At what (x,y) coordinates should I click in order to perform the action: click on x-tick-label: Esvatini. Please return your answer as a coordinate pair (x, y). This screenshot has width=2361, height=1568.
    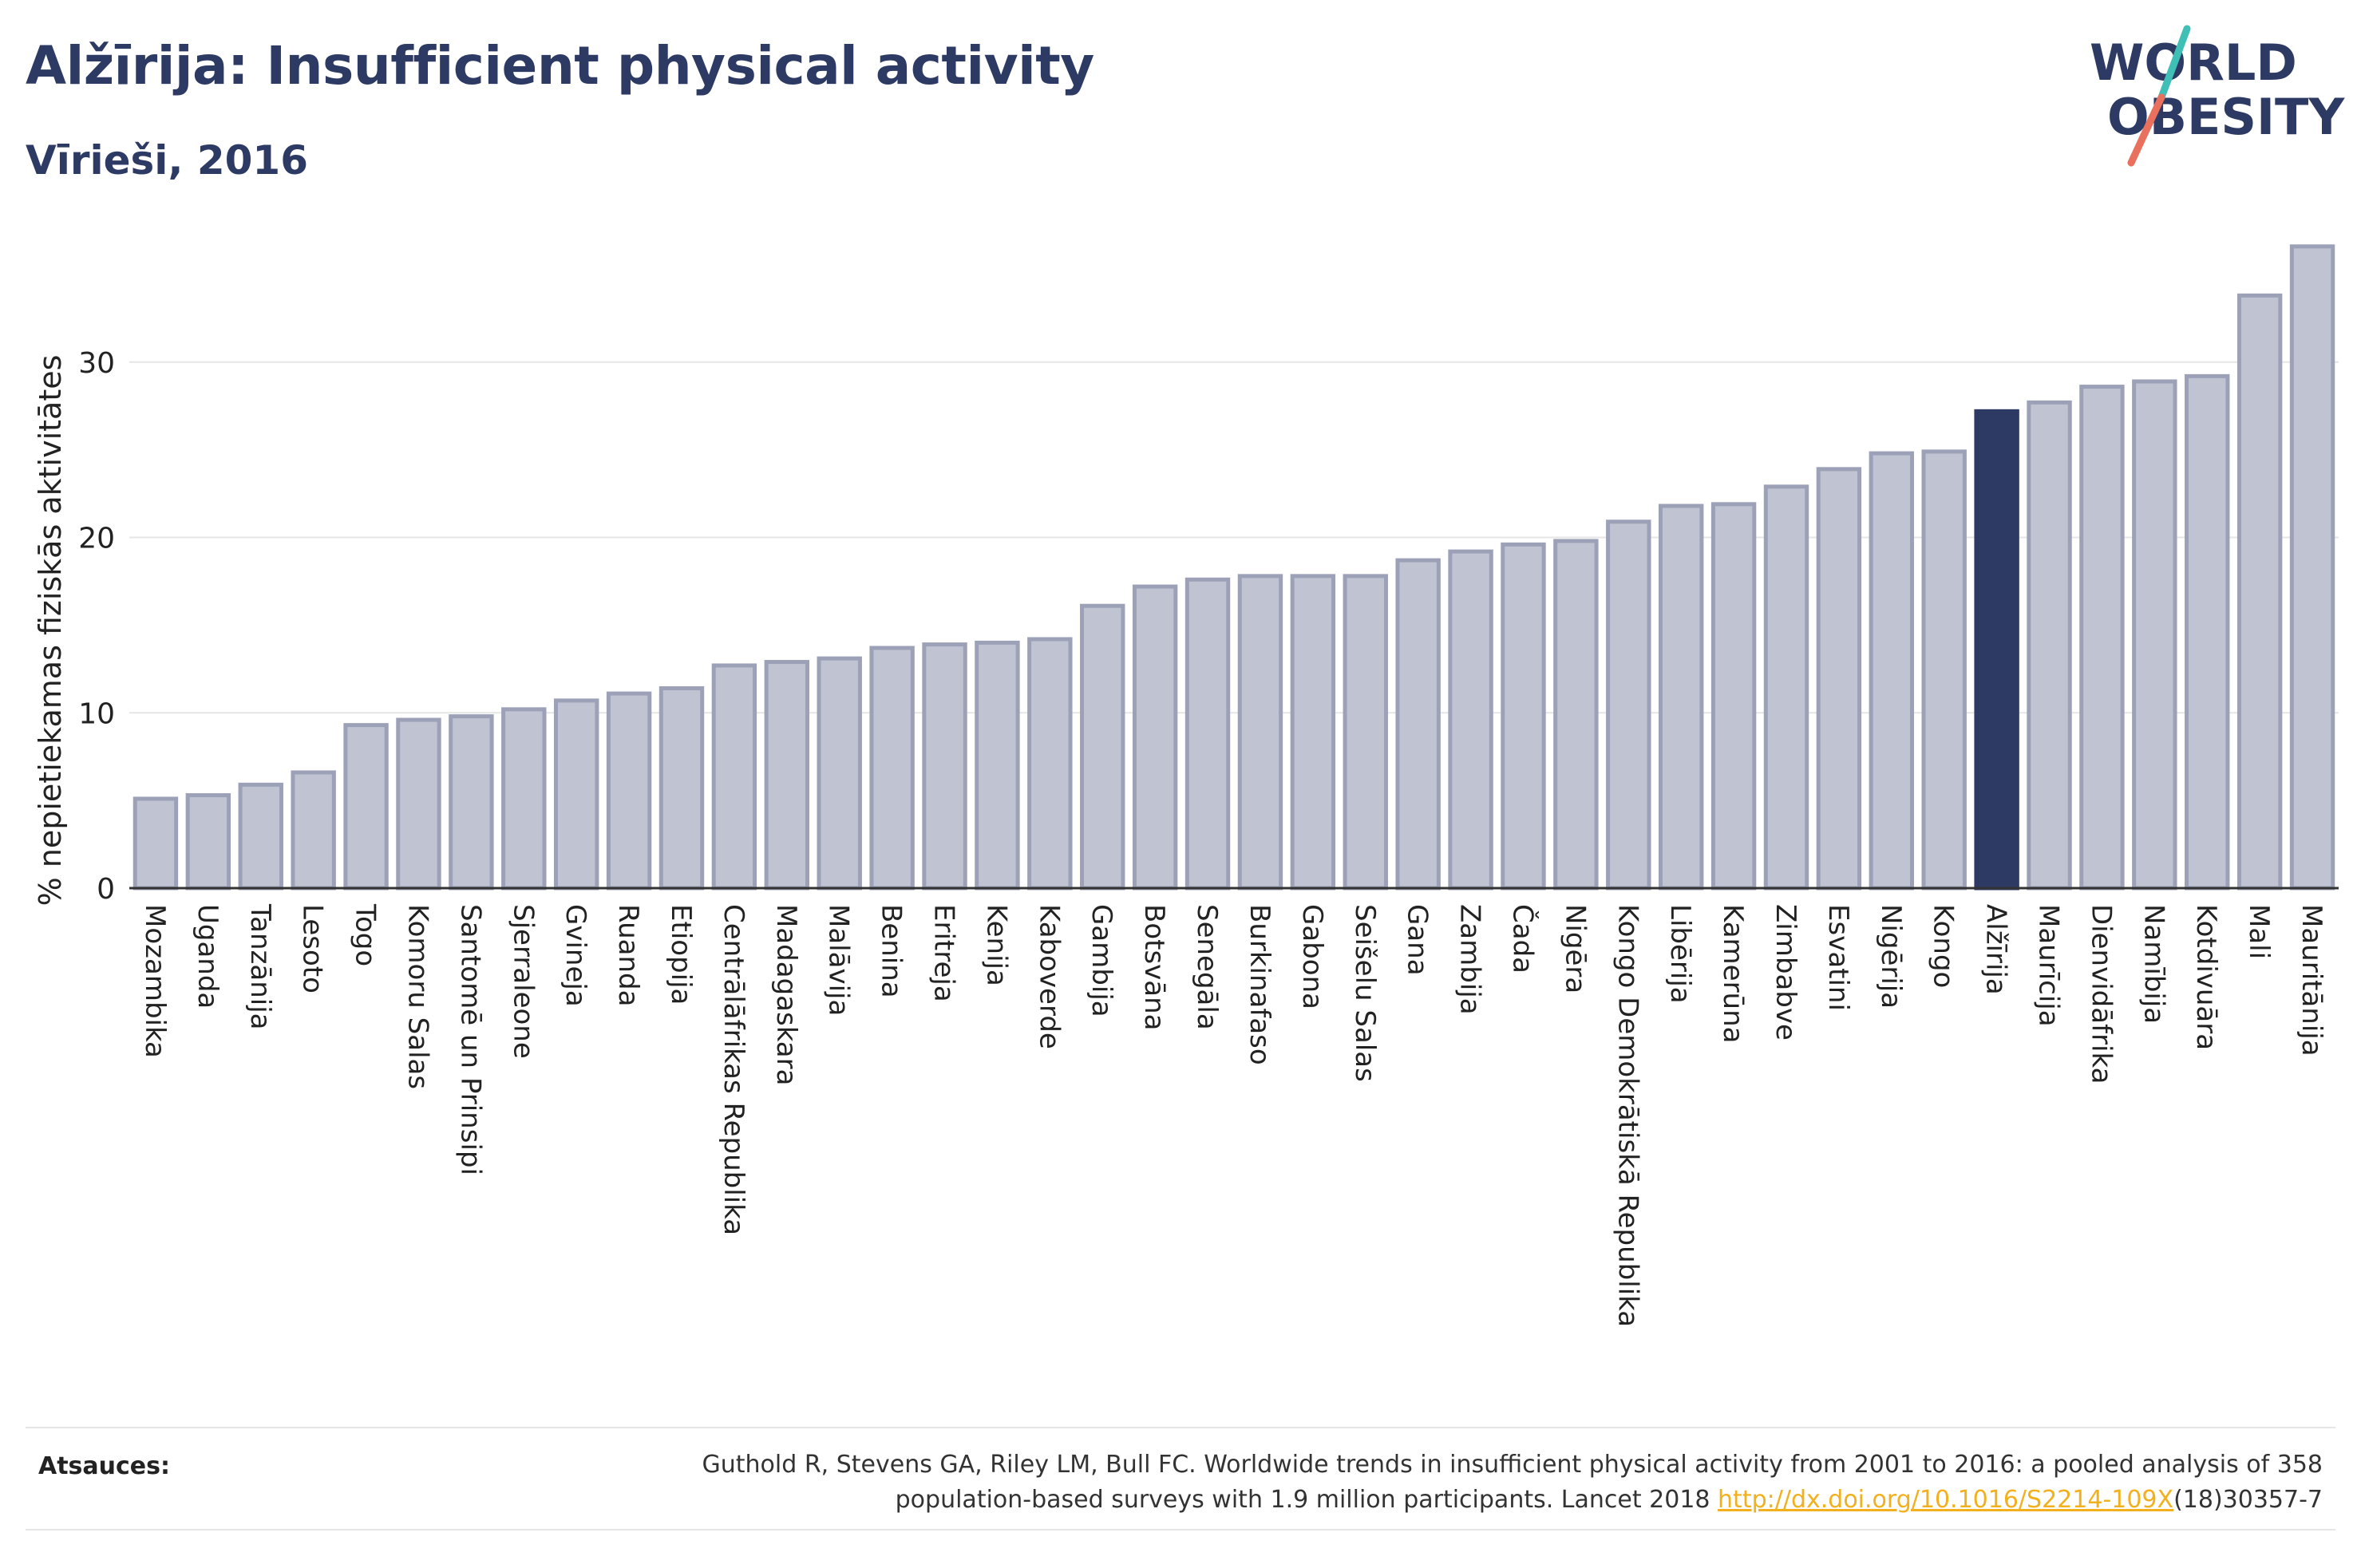
    Looking at the image, I should click on (1838, 957).